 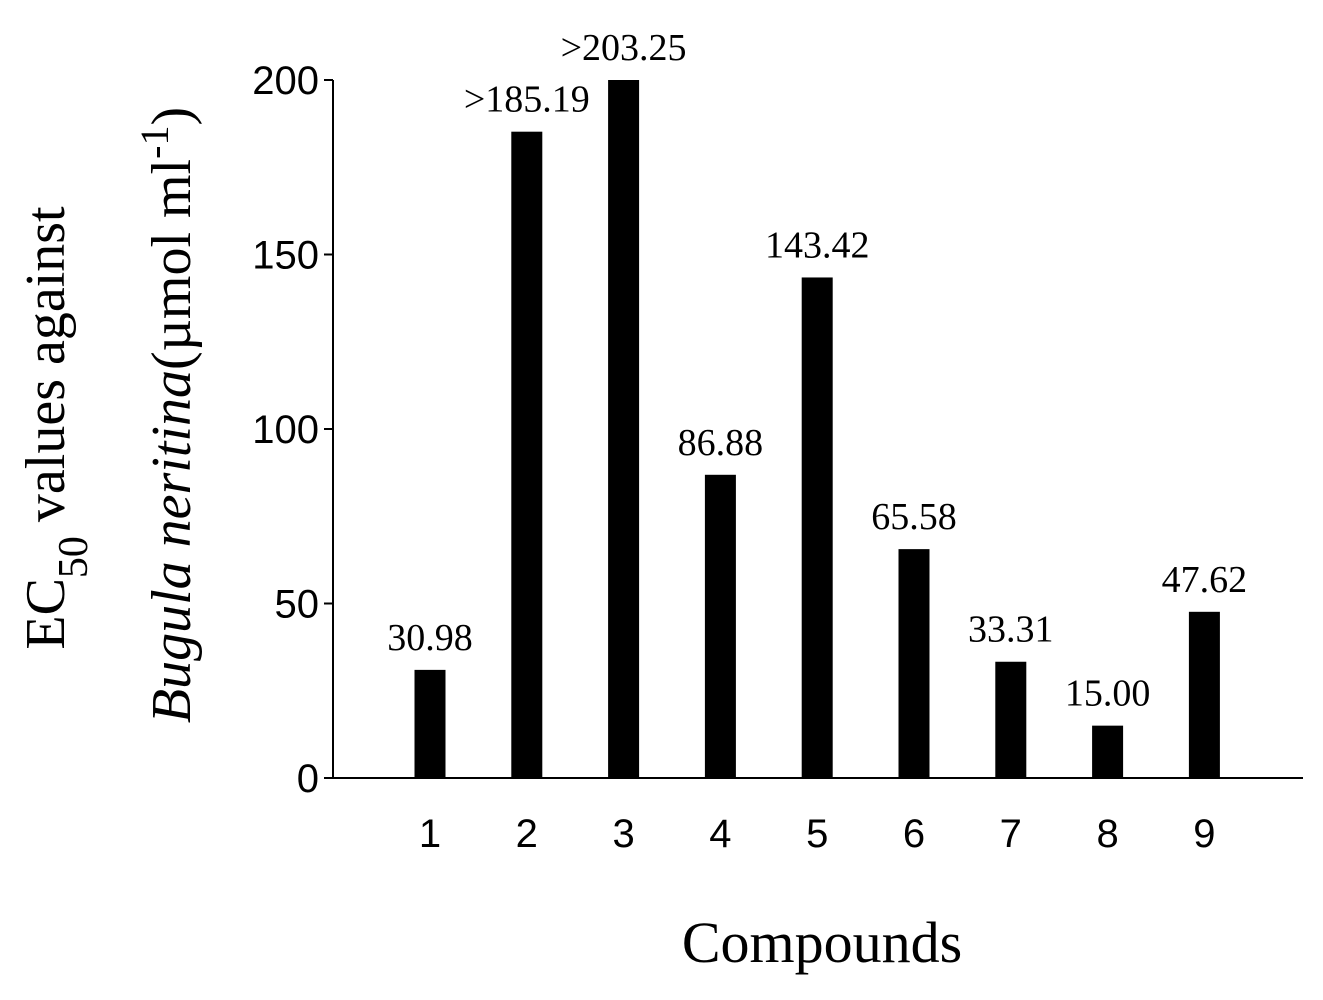 What do you see at coordinates (822, 942) in the screenshot?
I see `x-axis-title: Compounds` at bounding box center [822, 942].